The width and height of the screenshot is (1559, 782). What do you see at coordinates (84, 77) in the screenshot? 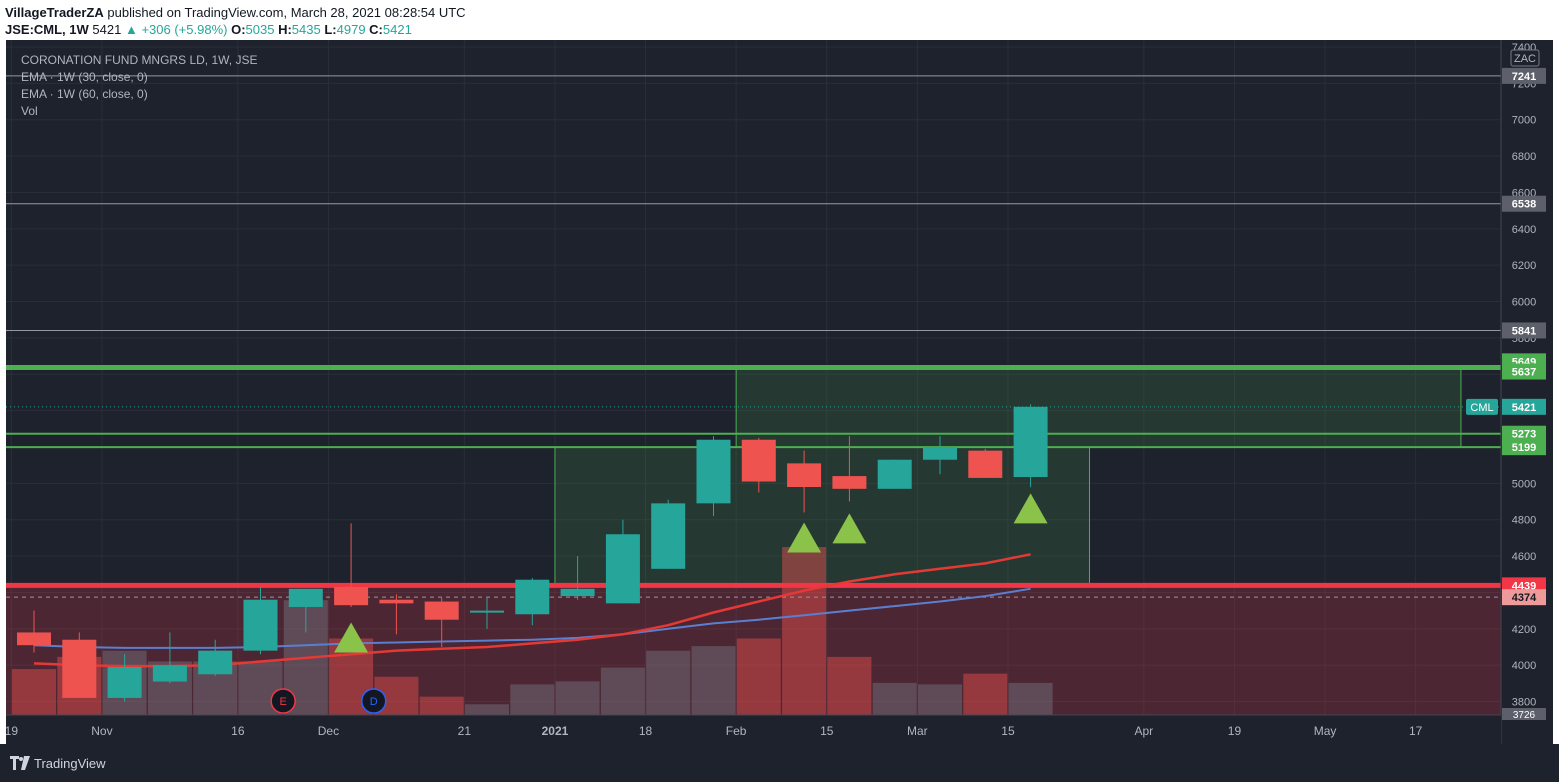
I see `legend-ema30: EMA · 1W (30, close, 0)` at bounding box center [84, 77].